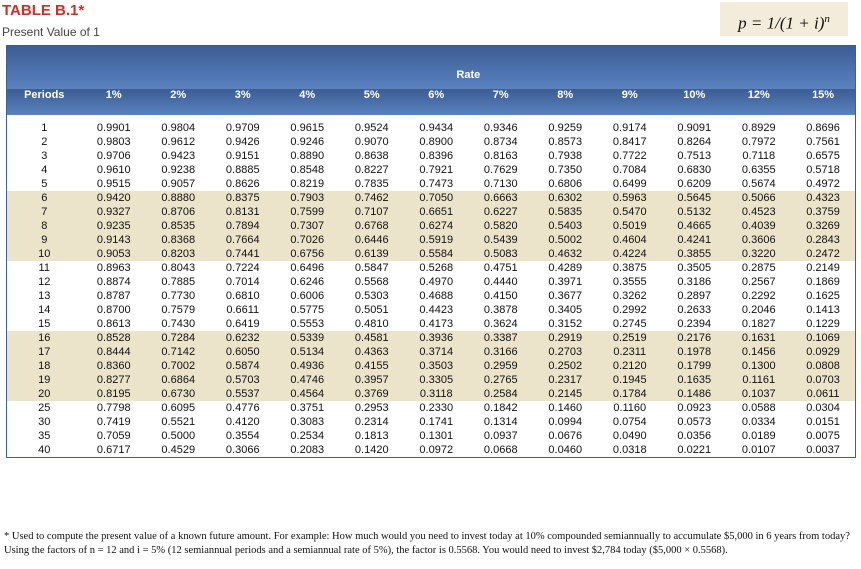 The height and width of the screenshot is (569, 861). What do you see at coordinates (436, 95) in the screenshot?
I see `column-header: 6%` at bounding box center [436, 95].